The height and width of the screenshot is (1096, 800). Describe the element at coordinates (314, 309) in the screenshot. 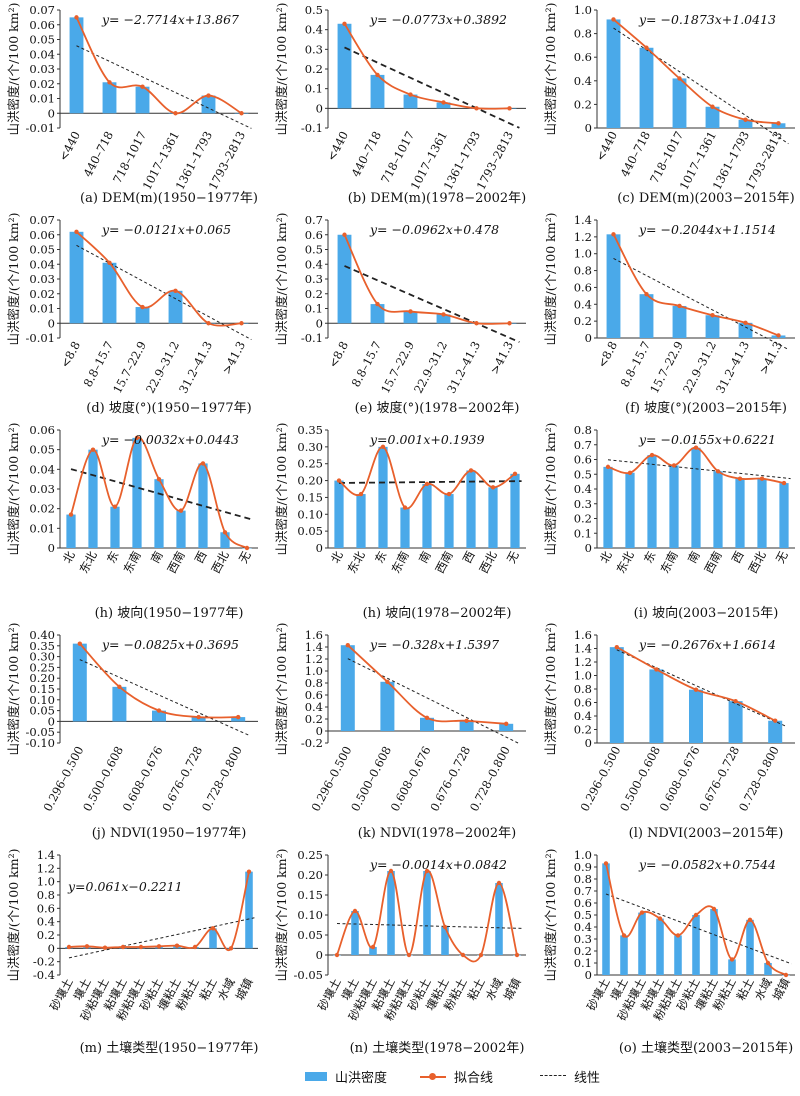

I see `y-tick-label: 0.1` at that location.